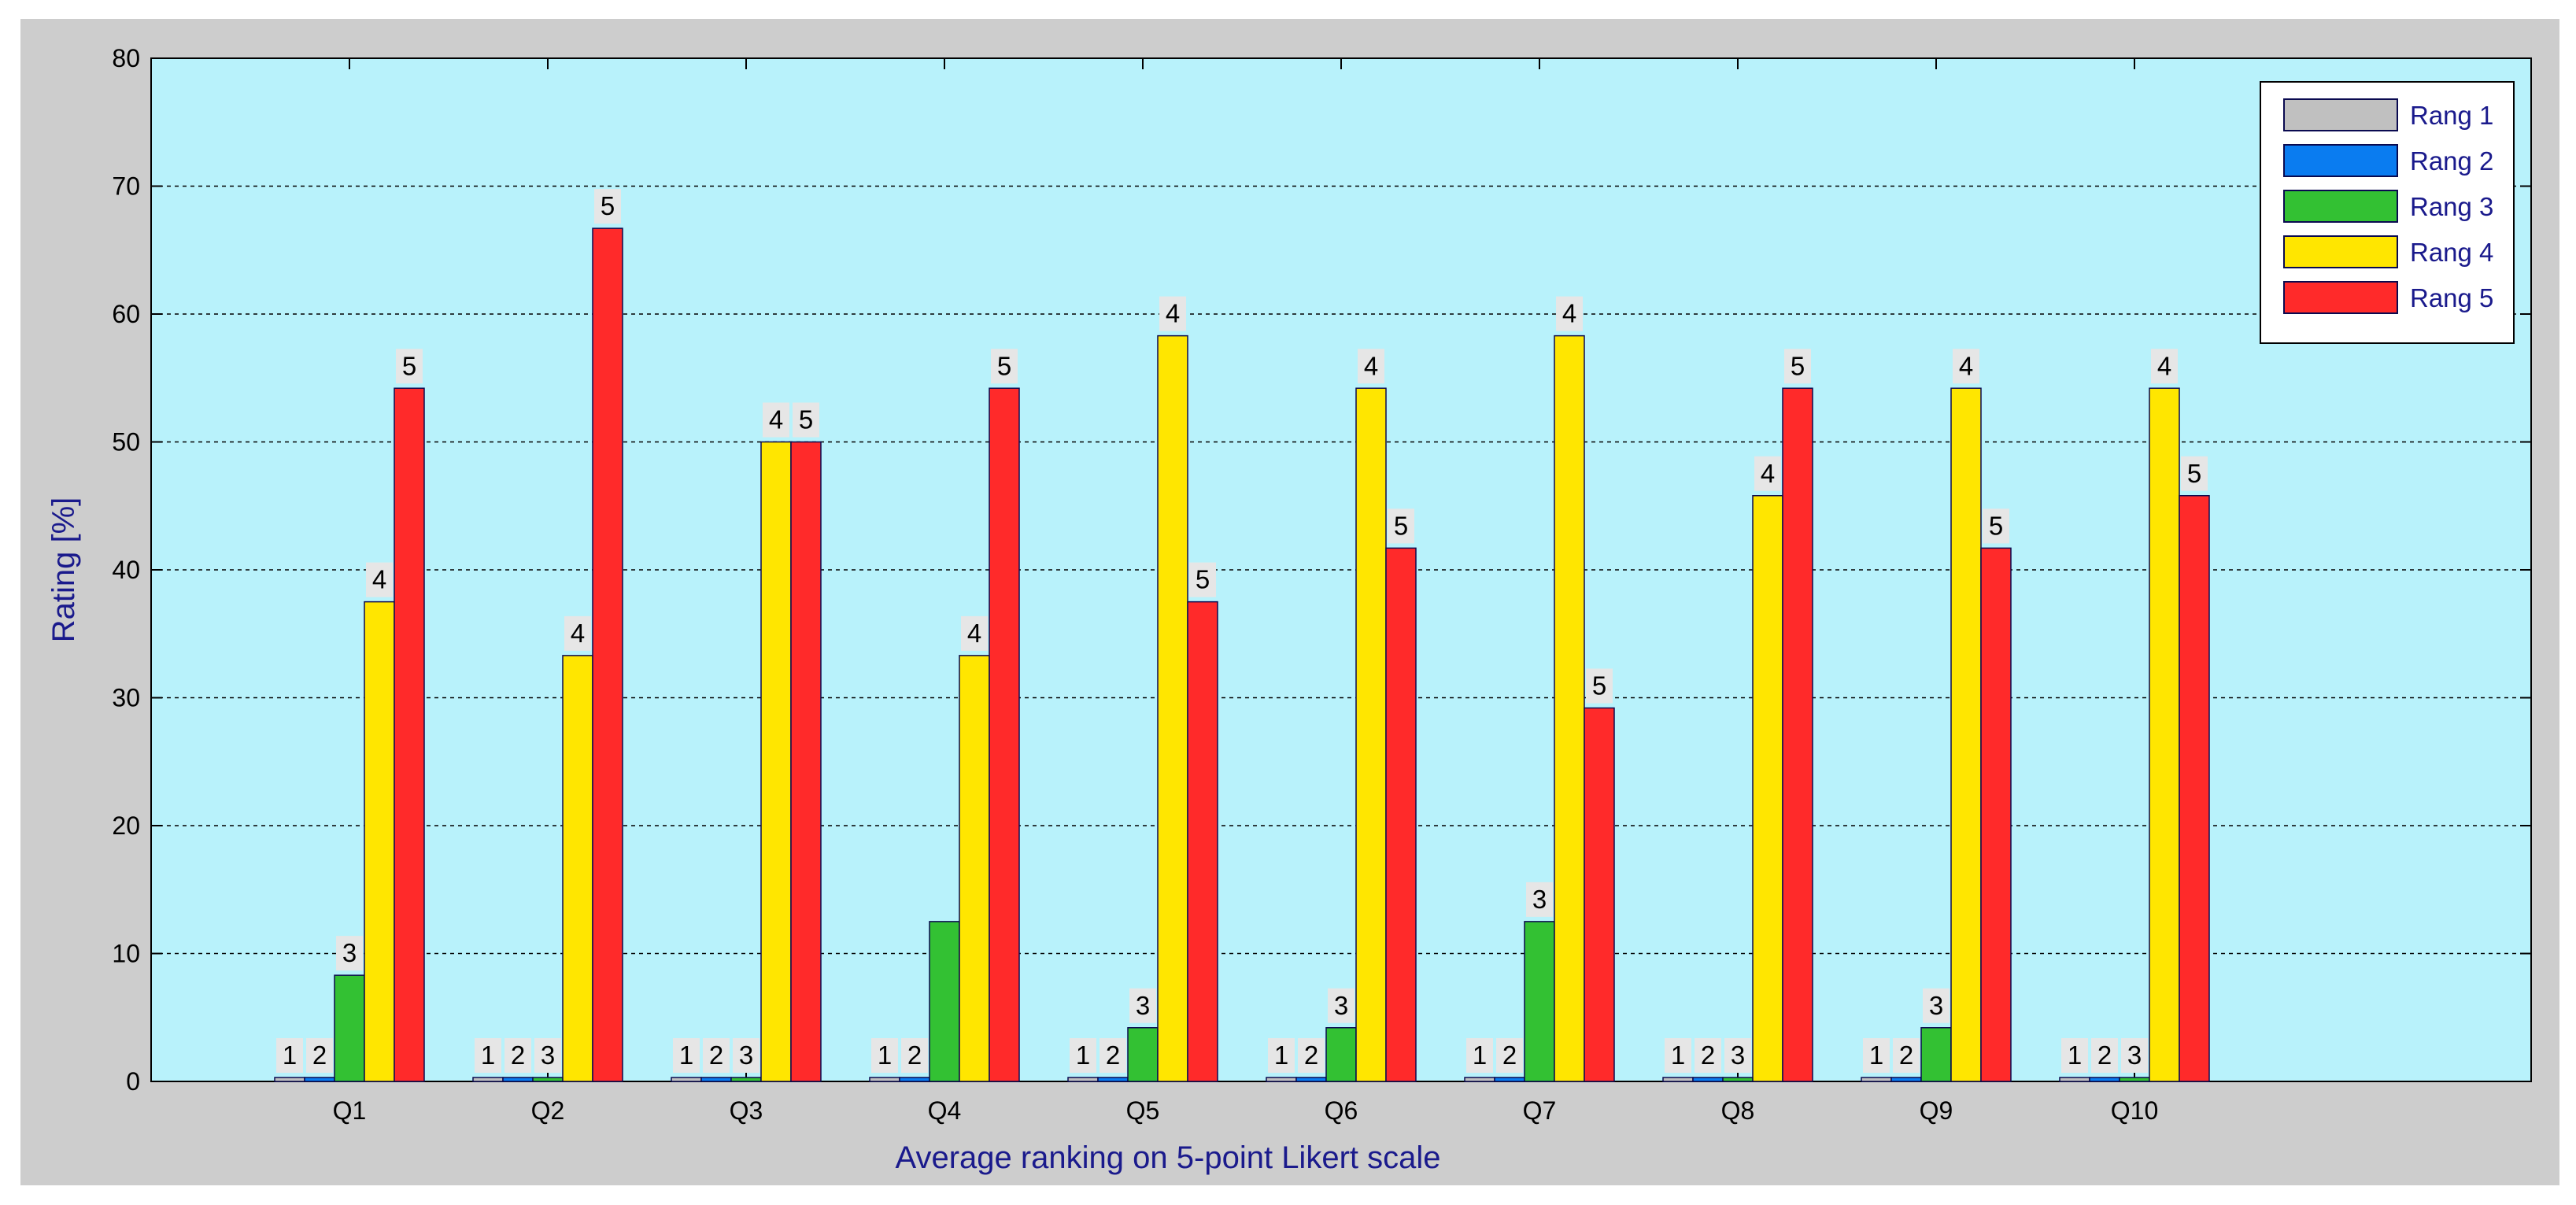 This screenshot has width=2576, height=1205. What do you see at coordinates (2451, 252) in the screenshot?
I see `legend-label-4: Rang 4` at bounding box center [2451, 252].